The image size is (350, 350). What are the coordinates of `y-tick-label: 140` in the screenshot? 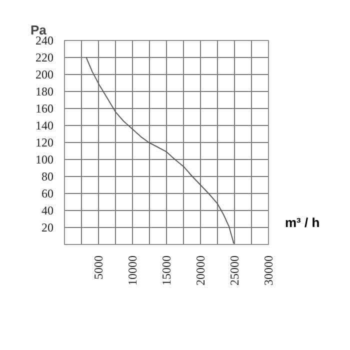 It's located at (45, 125).